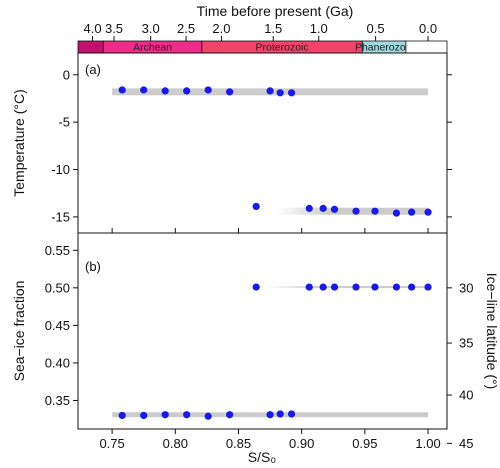 Image resolution: width=500 pixels, height=468 pixels. Describe the element at coordinates (221, 28) in the screenshot. I see `top-tick-label: 2.0` at that location.